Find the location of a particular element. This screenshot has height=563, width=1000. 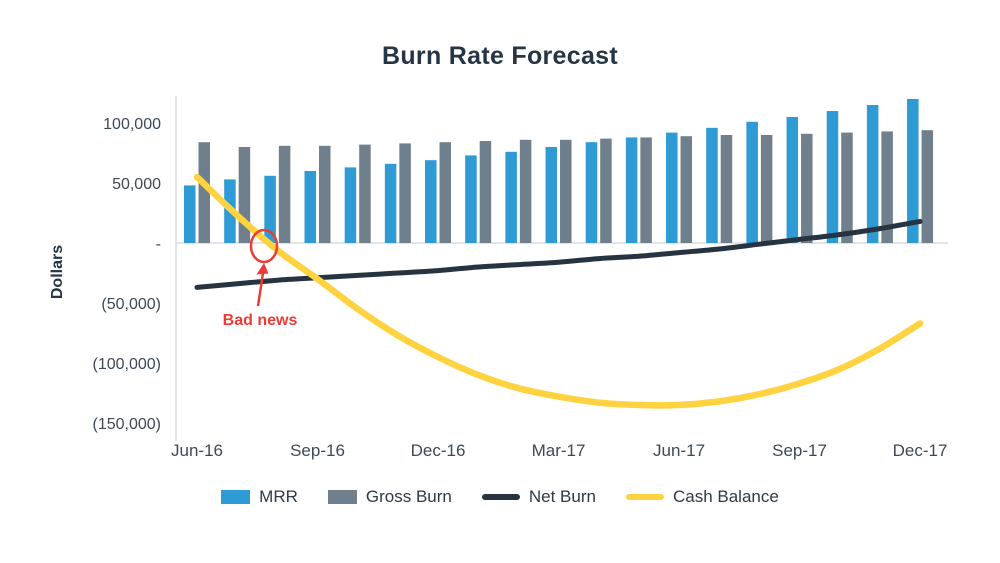

legend-item-mrr: MRR is located at coordinates (259, 497).